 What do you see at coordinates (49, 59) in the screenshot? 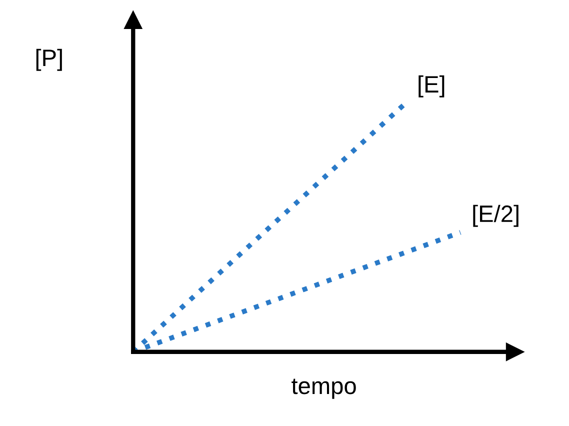
I see `y-axis-title: [P]` at bounding box center [49, 59].